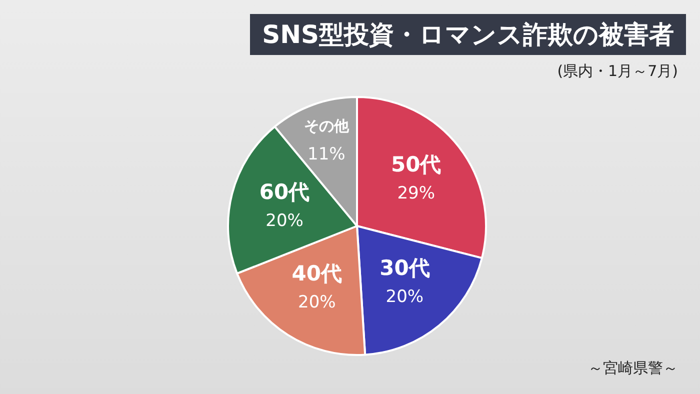 The width and height of the screenshot is (700, 394). What do you see at coordinates (327, 154) in the screenshot?
I see `data-label: 11%` at bounding box center [327, 154].